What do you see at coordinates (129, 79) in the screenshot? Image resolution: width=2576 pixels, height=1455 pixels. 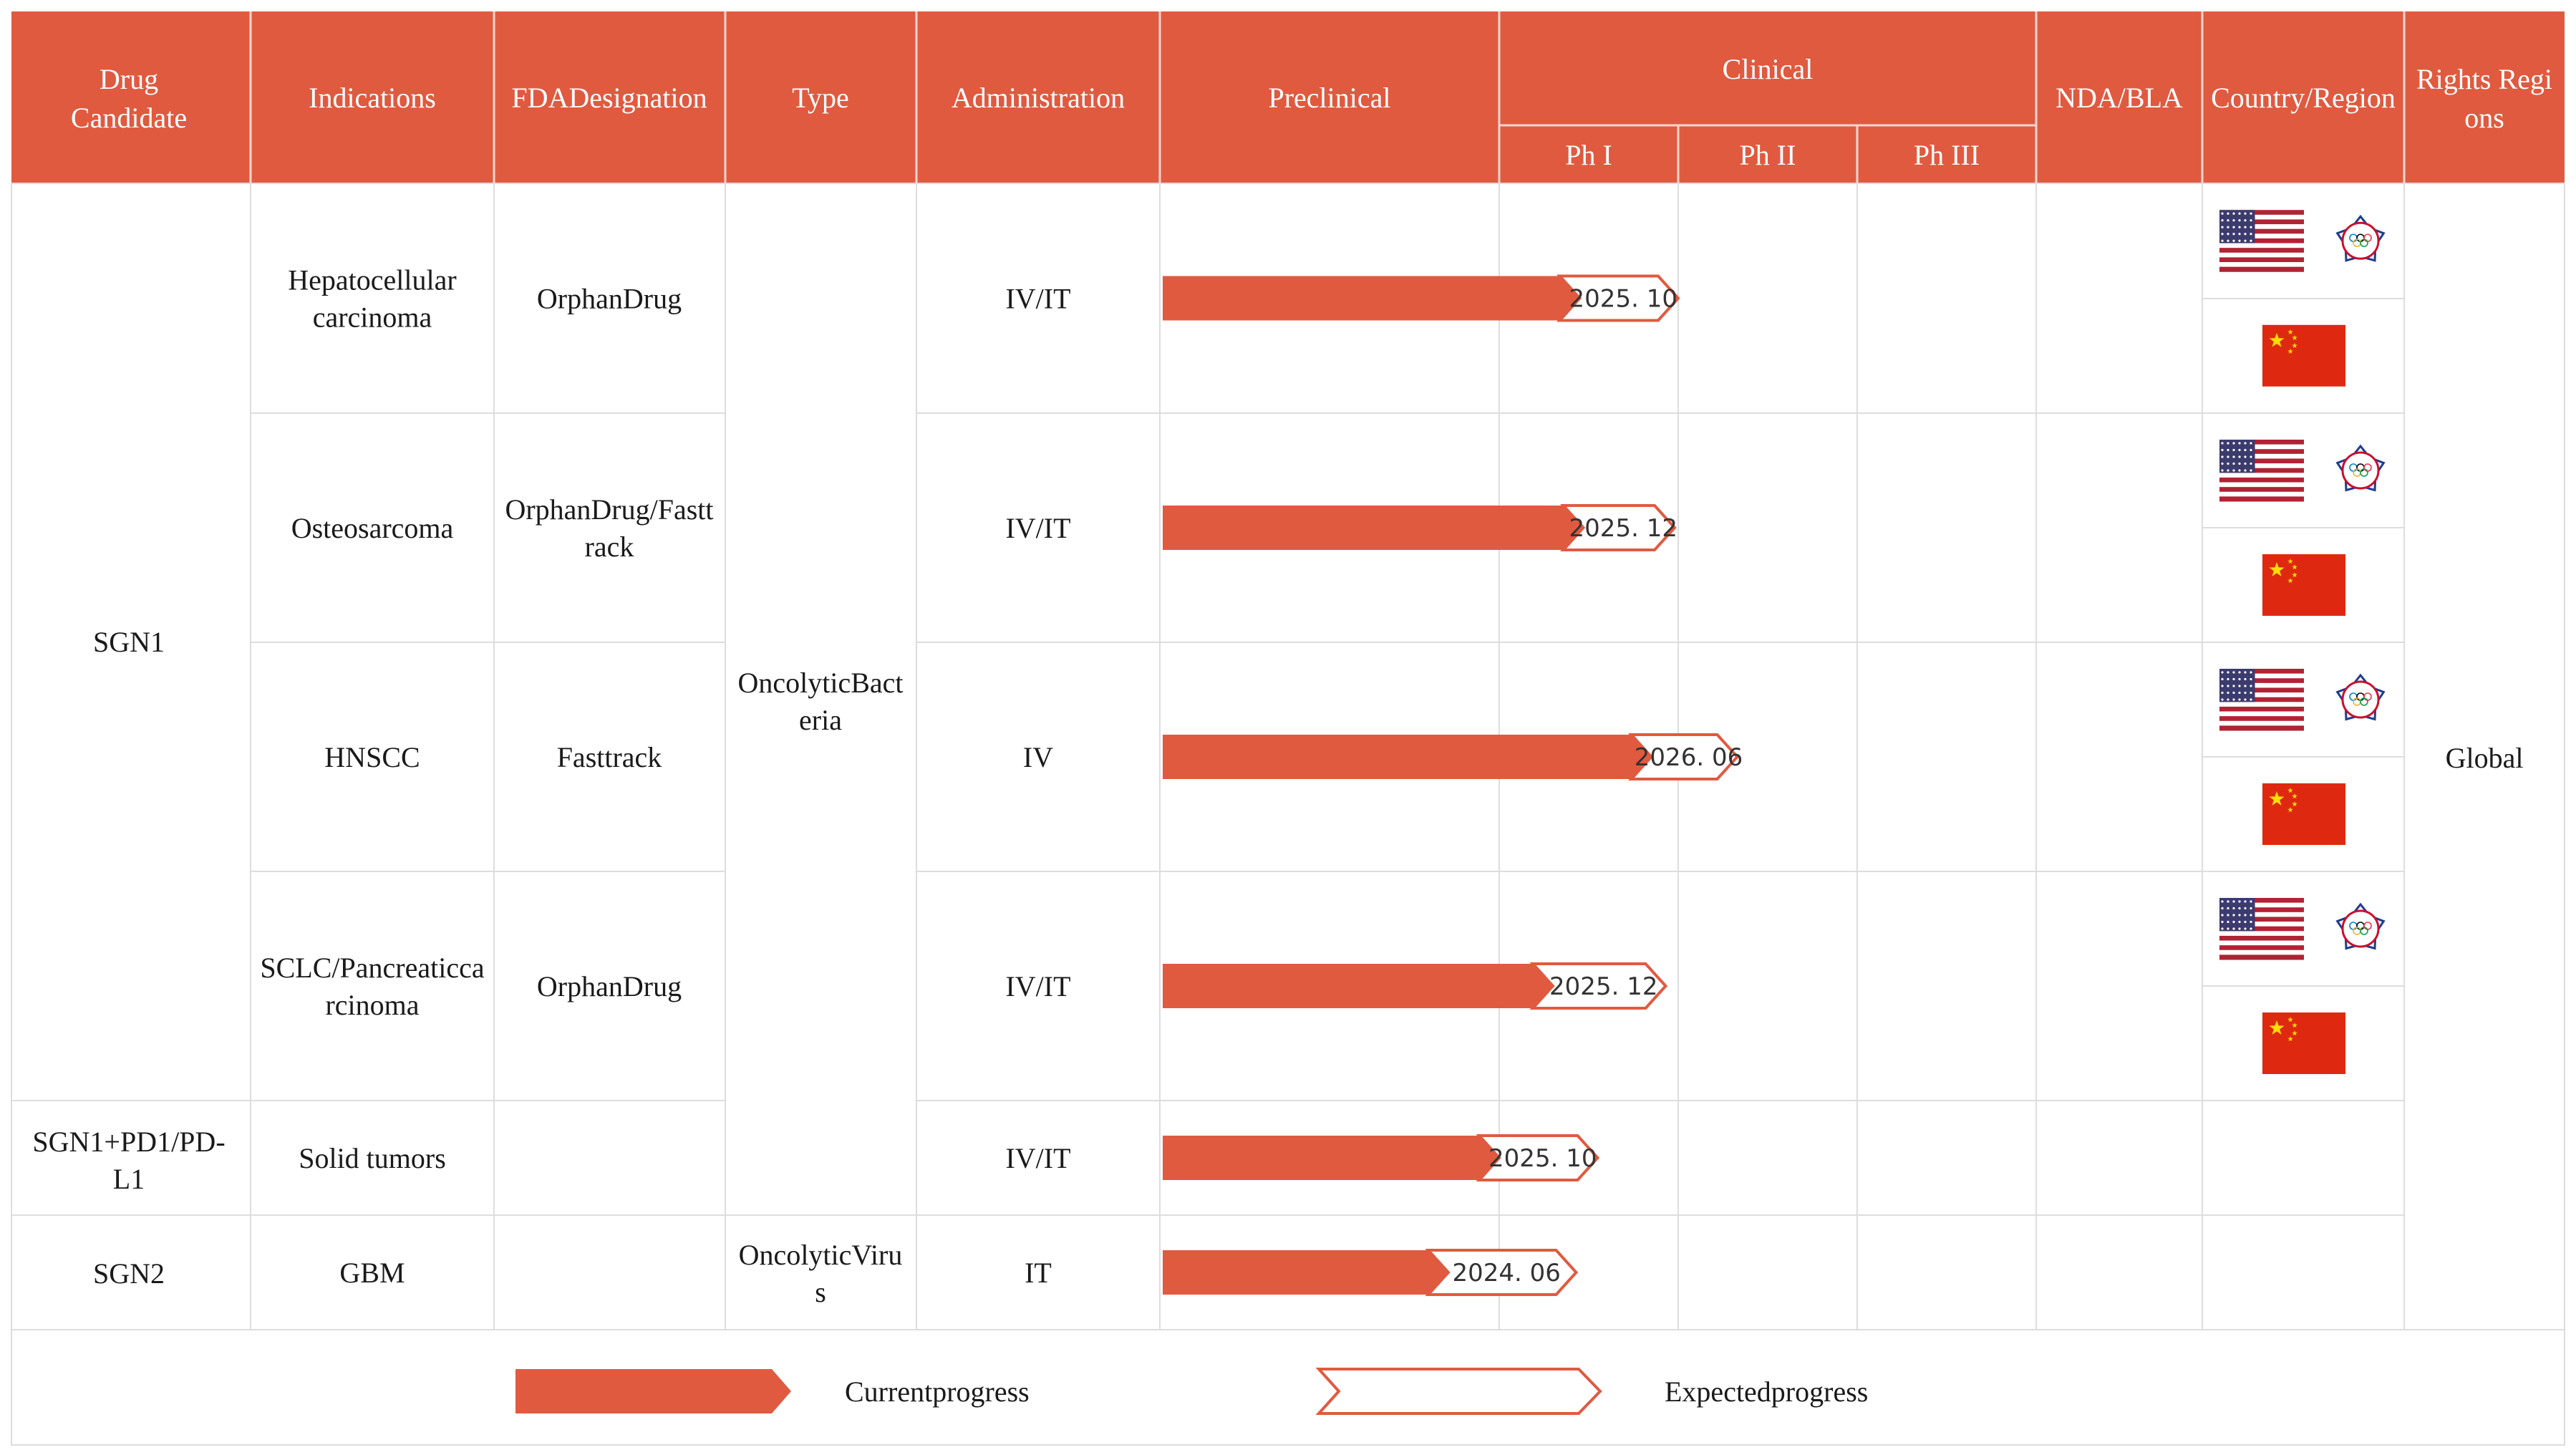 I see `header-drug-candidate-line1: Drug` at bounding box center [129, 79].